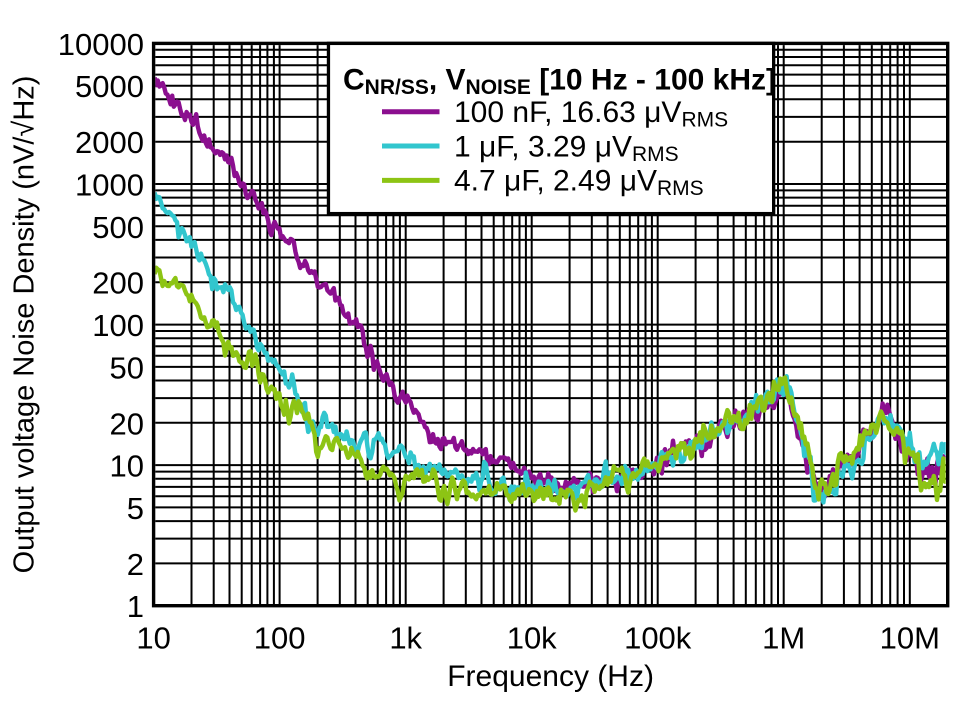 The height and width of the screenshot is (701, 976). What do you see at coordinates (405, 638) in the screenshot?
I see `svg-text: 1k` at bounding box center [405, 638].